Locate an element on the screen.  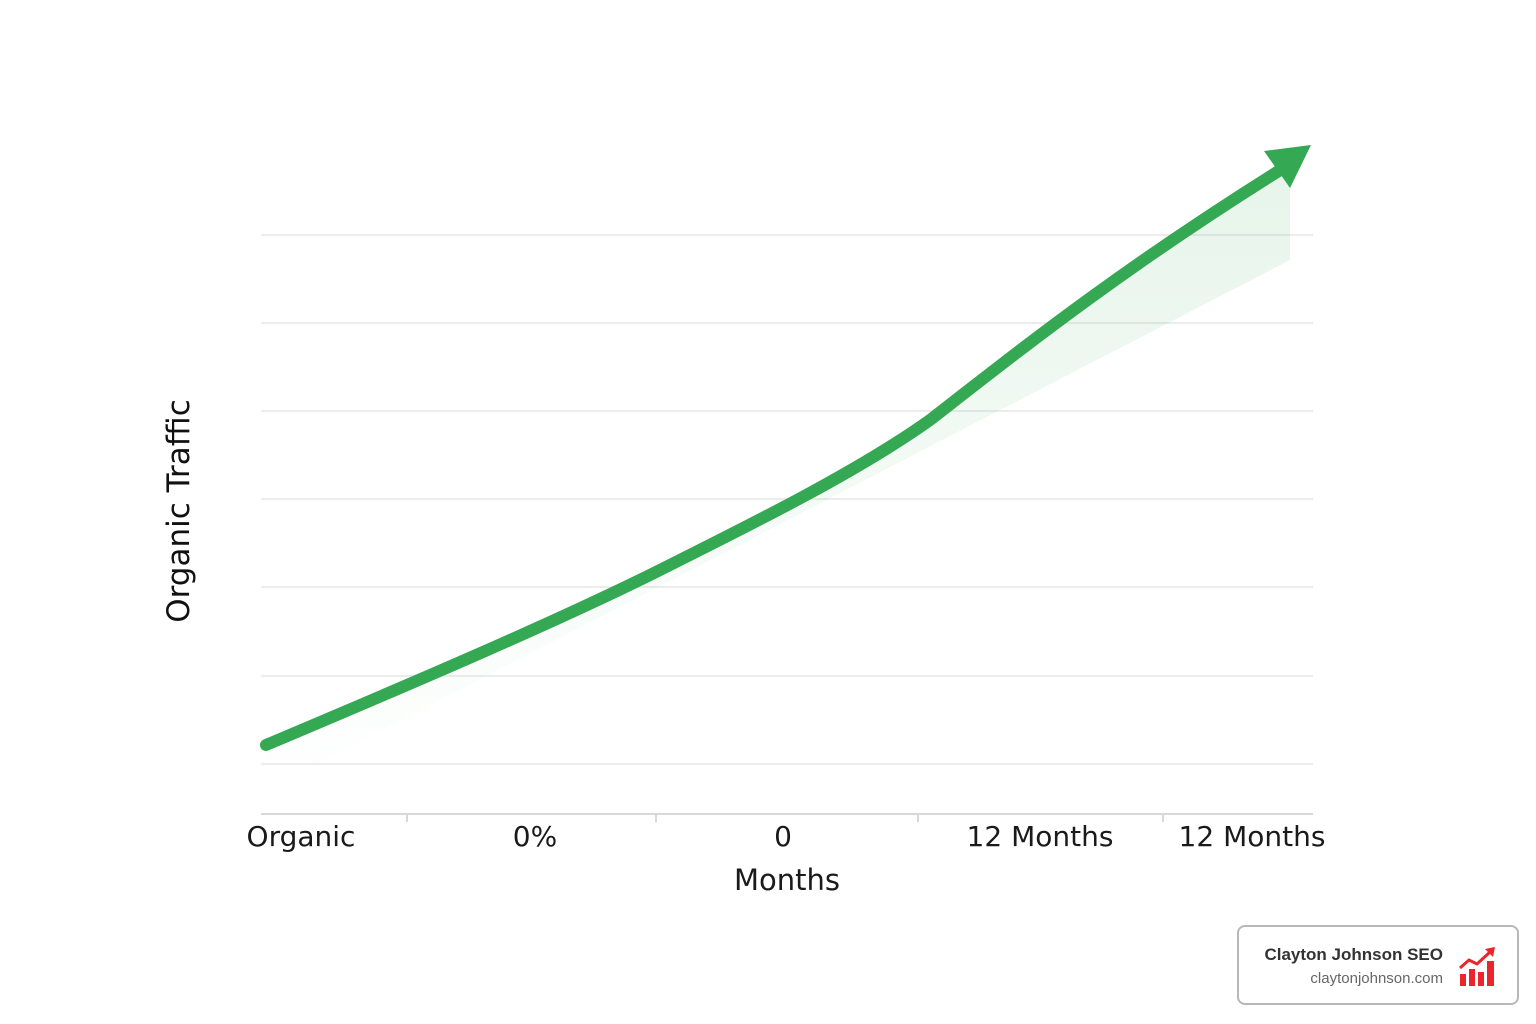
brand-url: claytonjohnson.com is located at coordinates (1376, 978).